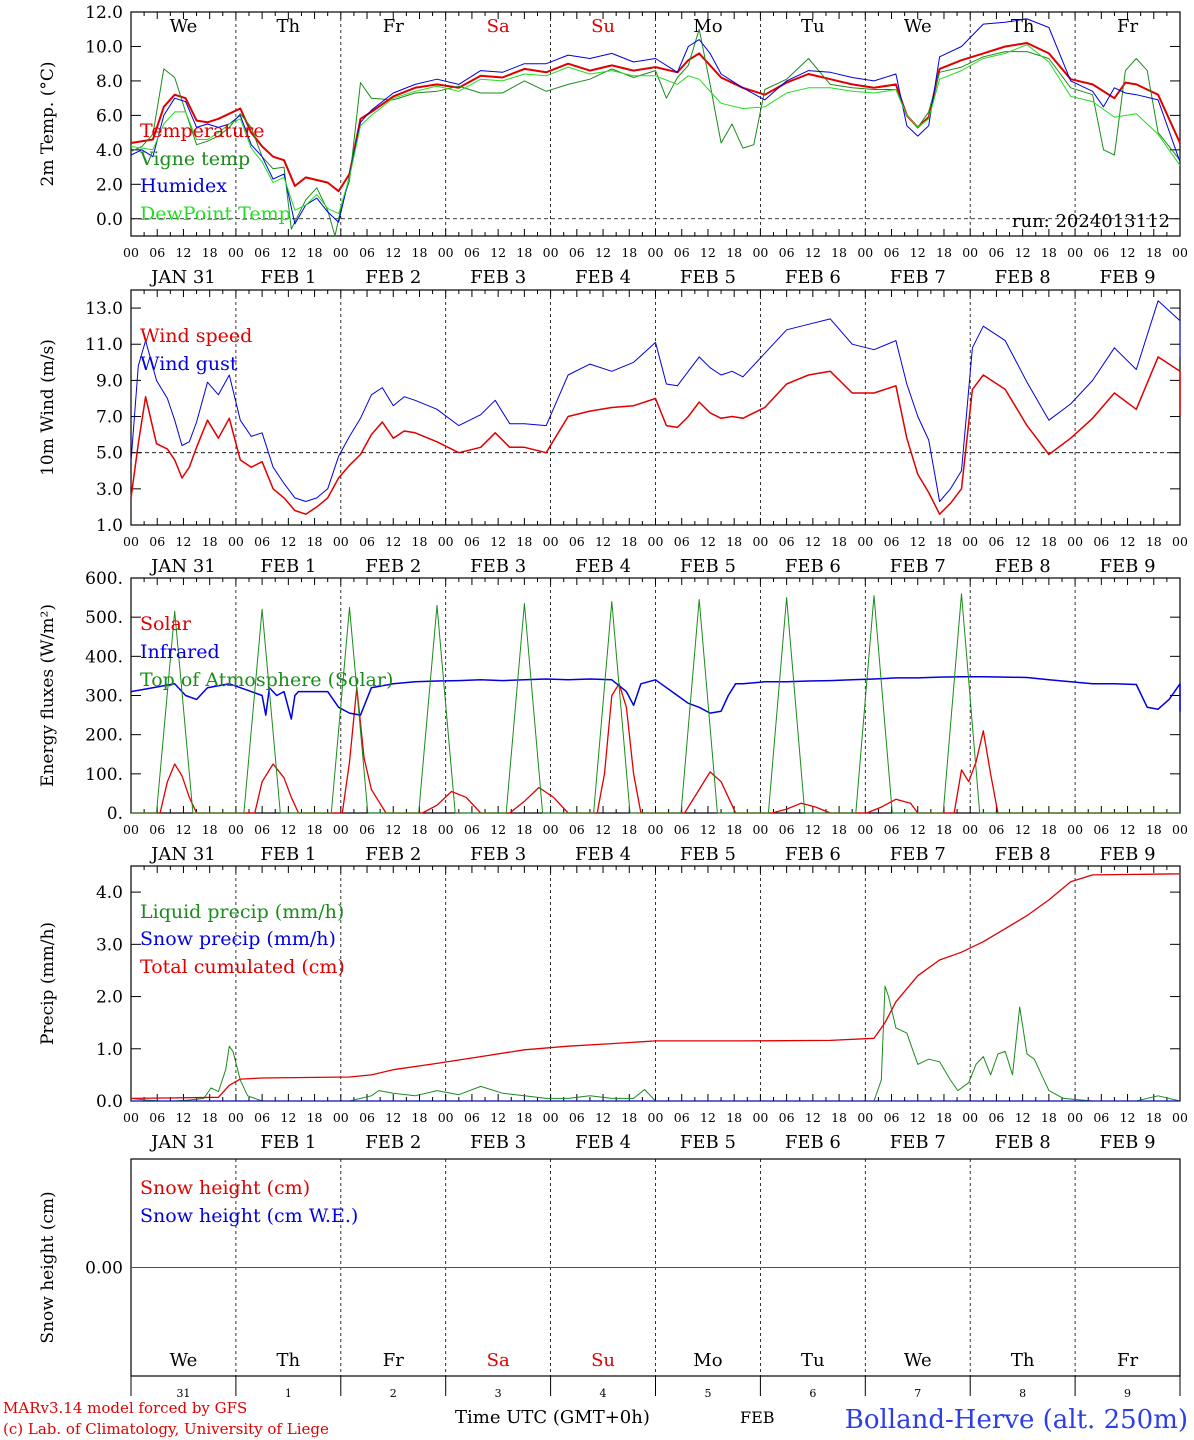 The height and width of the screenshot is (1440, 1194). What do you see at coordinates (104, 1269) in the screenshot?
I see `y-tick-label: 0.00` at bounding box center [104, 1269].